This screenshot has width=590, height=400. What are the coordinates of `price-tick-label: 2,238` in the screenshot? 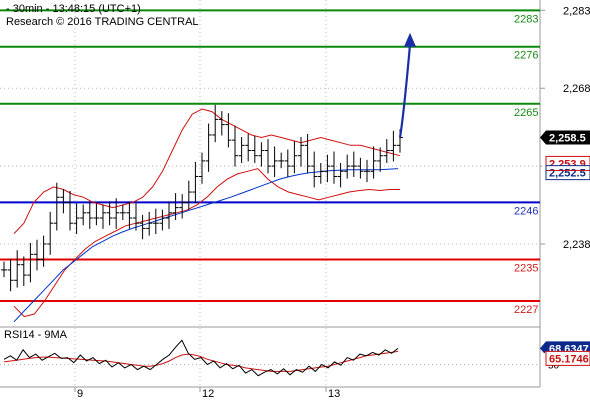 It's located at (576, 245).